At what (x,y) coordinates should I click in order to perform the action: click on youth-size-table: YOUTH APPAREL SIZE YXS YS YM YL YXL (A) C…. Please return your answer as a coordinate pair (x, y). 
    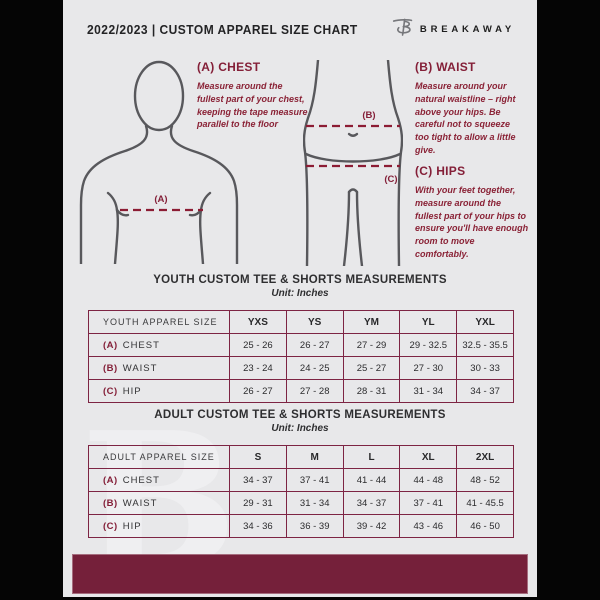
    Looking at the image, I should click on (301, 356).